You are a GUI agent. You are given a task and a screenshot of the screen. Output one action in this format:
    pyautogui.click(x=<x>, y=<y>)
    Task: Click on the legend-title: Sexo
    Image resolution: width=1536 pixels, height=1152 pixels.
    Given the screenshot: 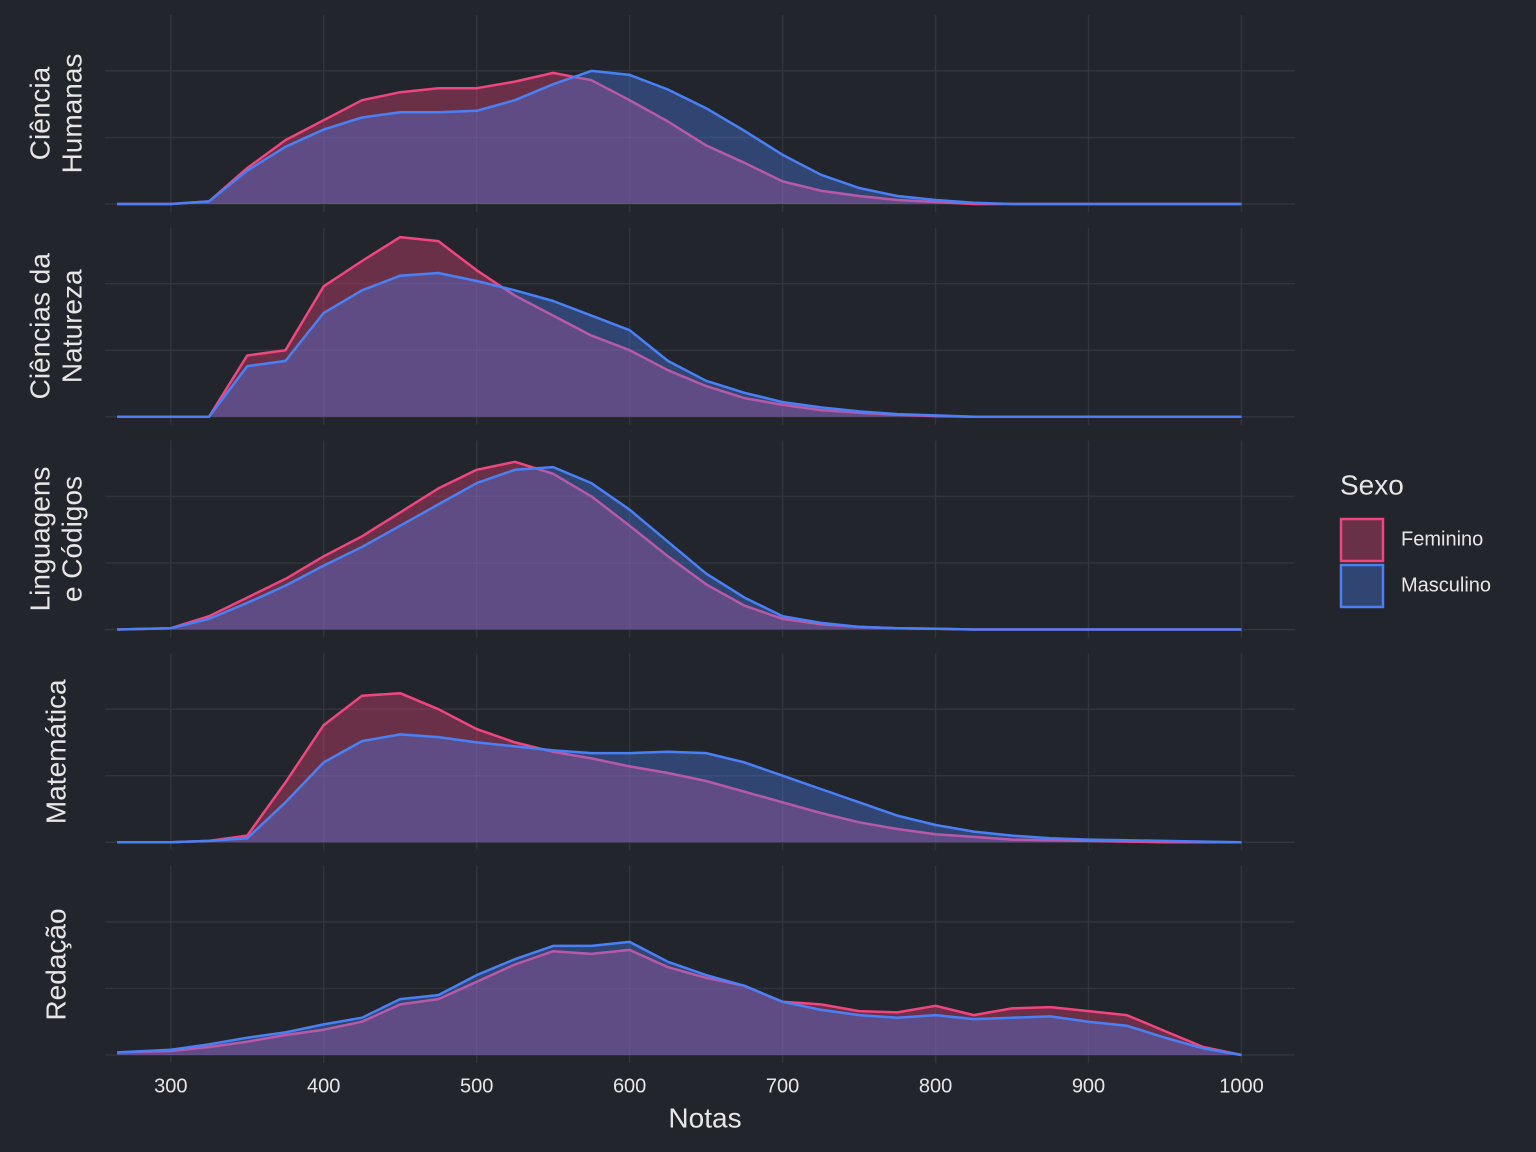 What is the action you would take?
    pyautogui.click(x=1372, y=484)
    